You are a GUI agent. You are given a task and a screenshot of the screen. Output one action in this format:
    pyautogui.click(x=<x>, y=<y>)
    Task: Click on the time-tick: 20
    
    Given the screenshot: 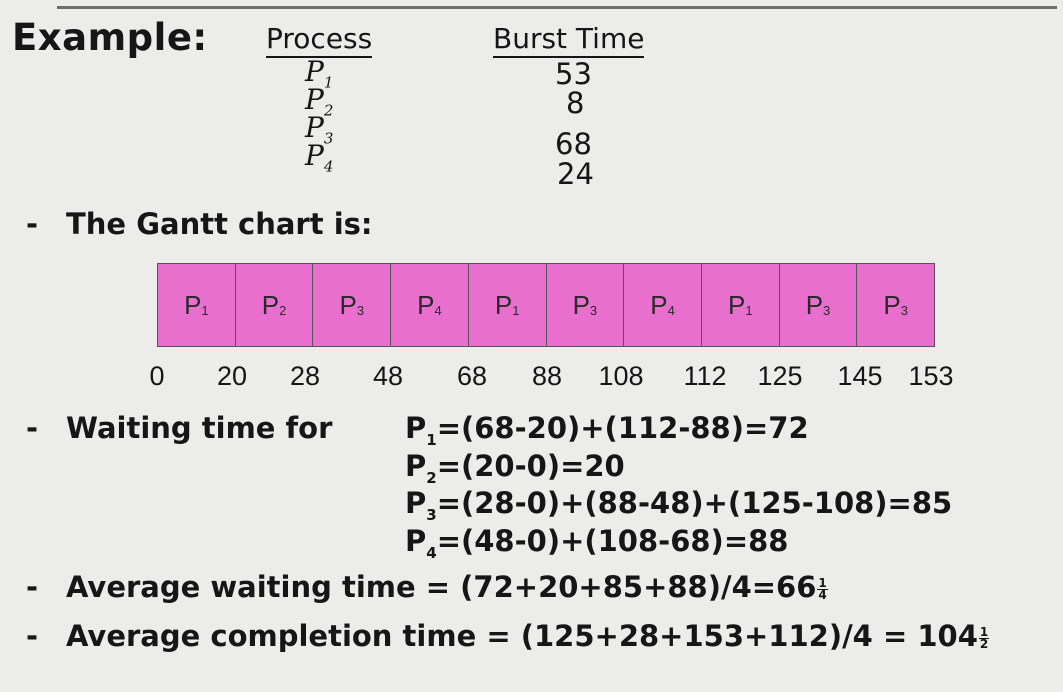 What is the action you would take?
    pyautogui.click(x=232, y=376)
    